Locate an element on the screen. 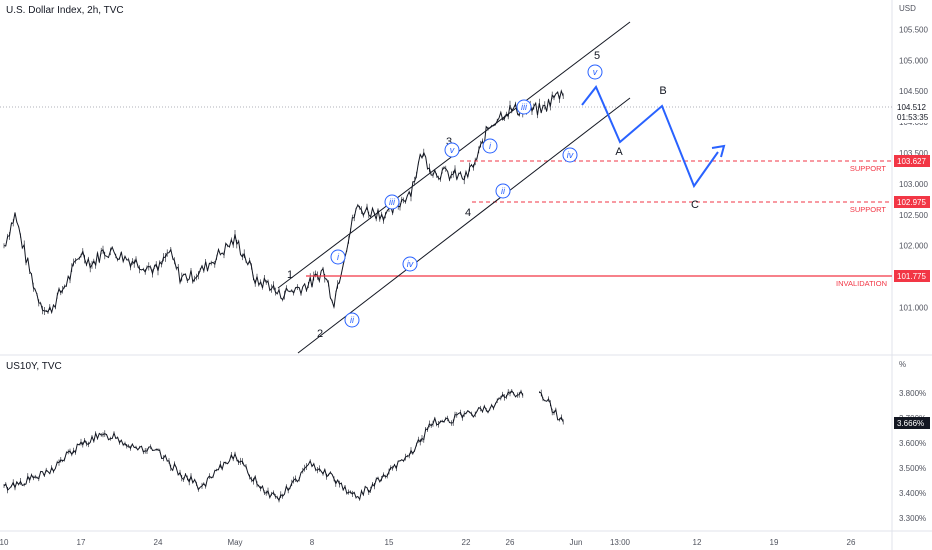 The height and width of the screenshot is (550, 932). dxy-y-tick-label: 105.500 is located at coordinates (913, 29).